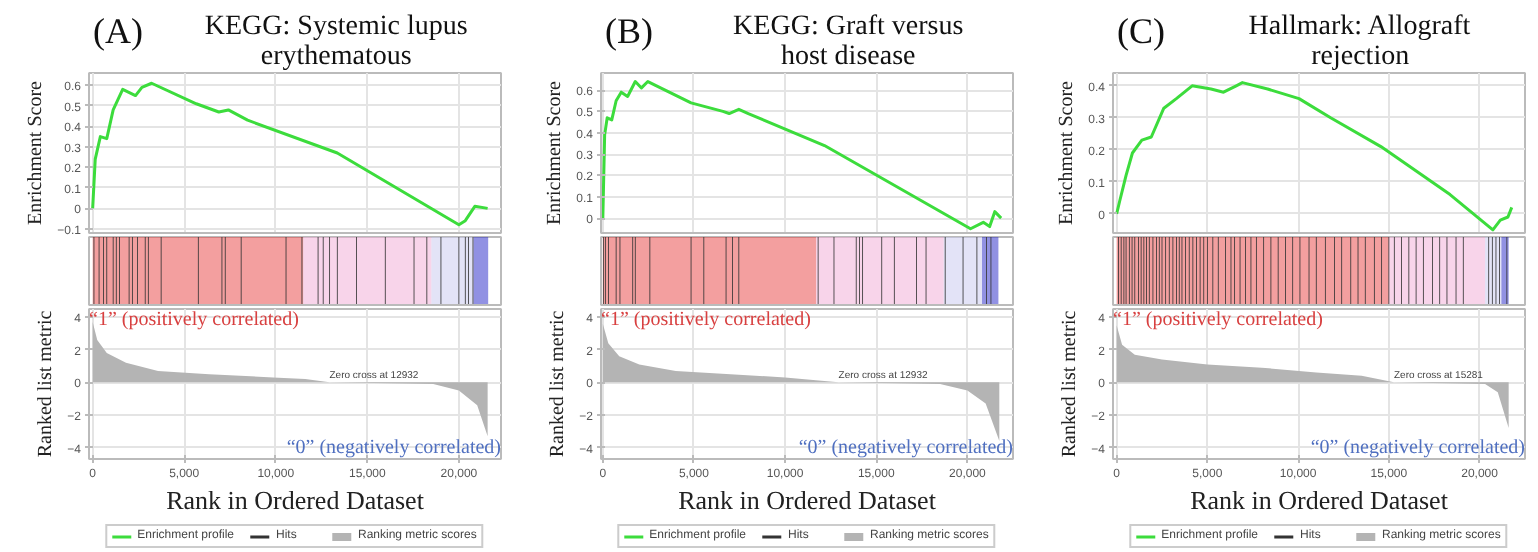 The height and width of the screenshot is (552, 1538). I want to click on chart-title: KEGG: Graft versus host disease, so click(848, 41).